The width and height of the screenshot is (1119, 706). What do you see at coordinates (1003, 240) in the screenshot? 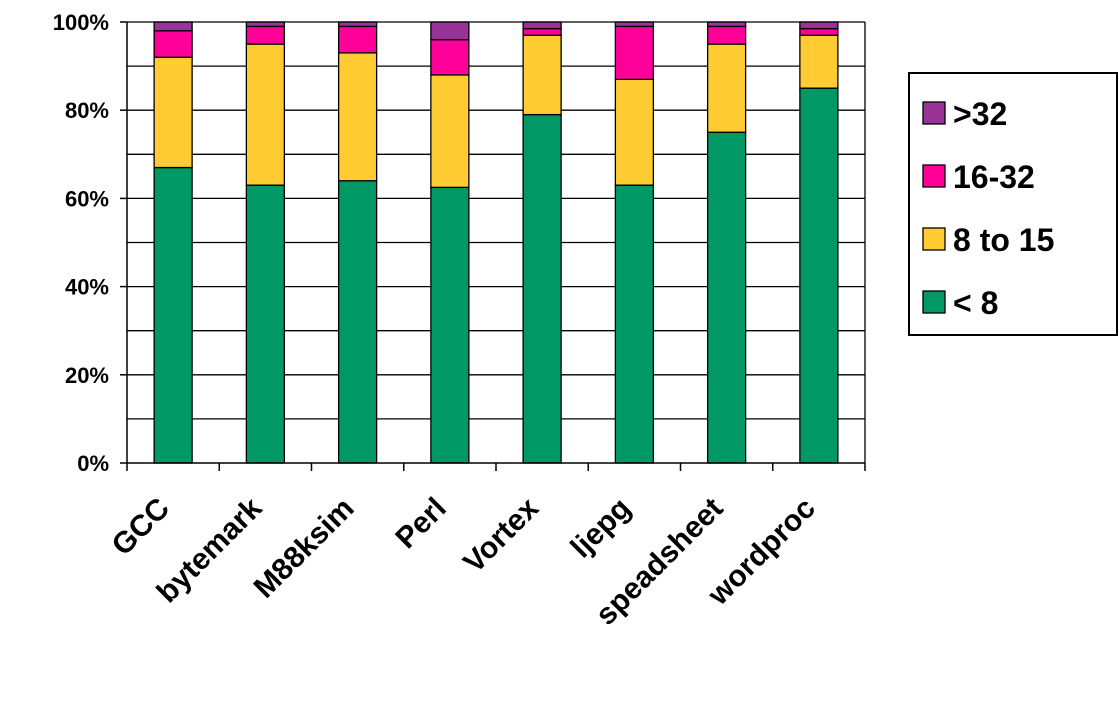
I see `legend-label-3: 8 to 15` at bounding box center [1003, 240].